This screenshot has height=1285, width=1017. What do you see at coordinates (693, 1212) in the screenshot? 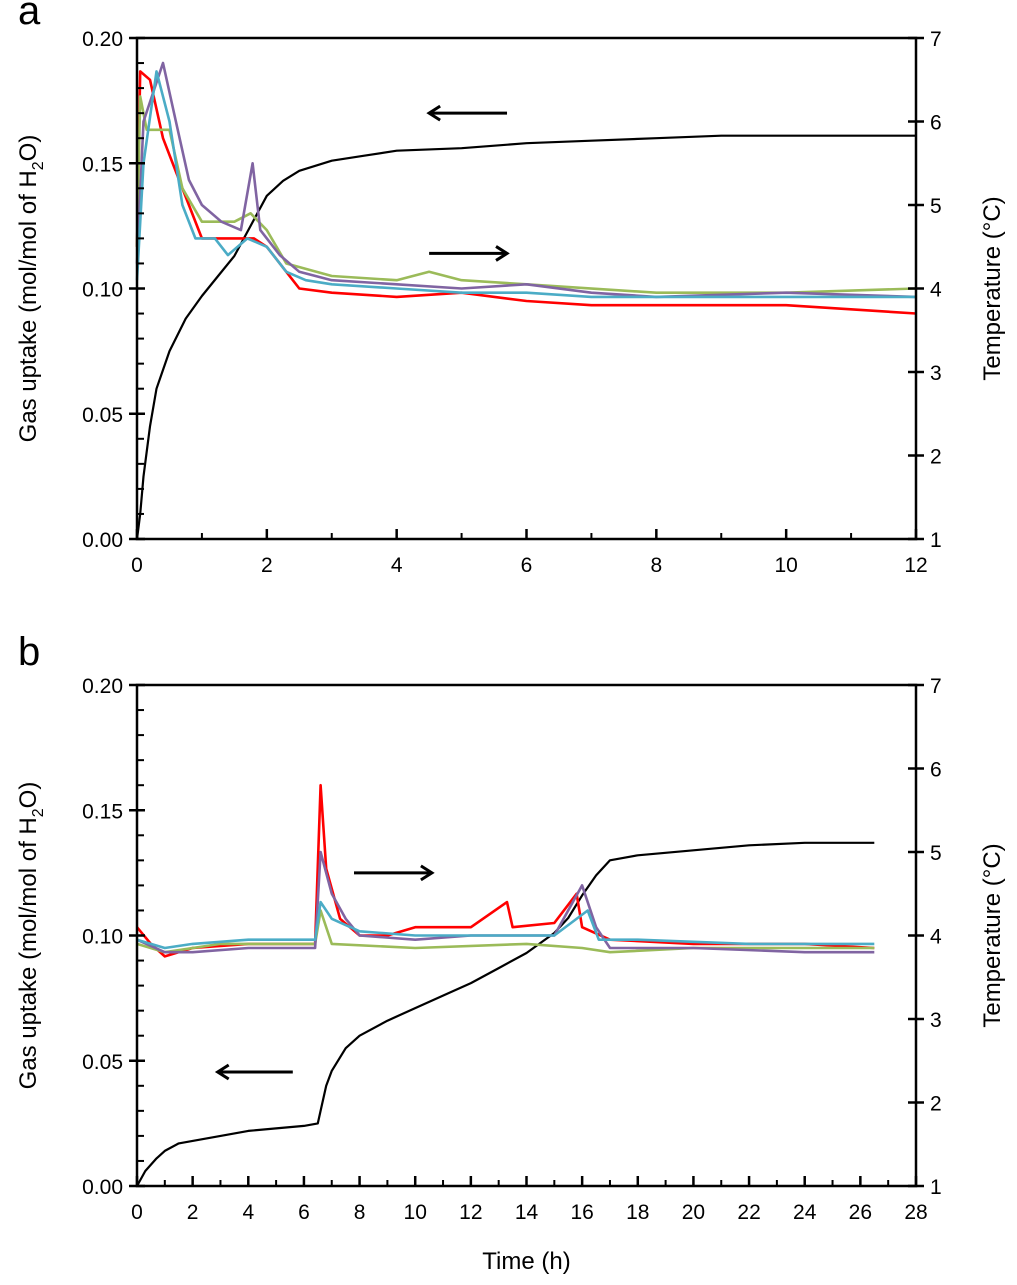
I see `x-tick-label: 20` at bounding box center [693, 1212].